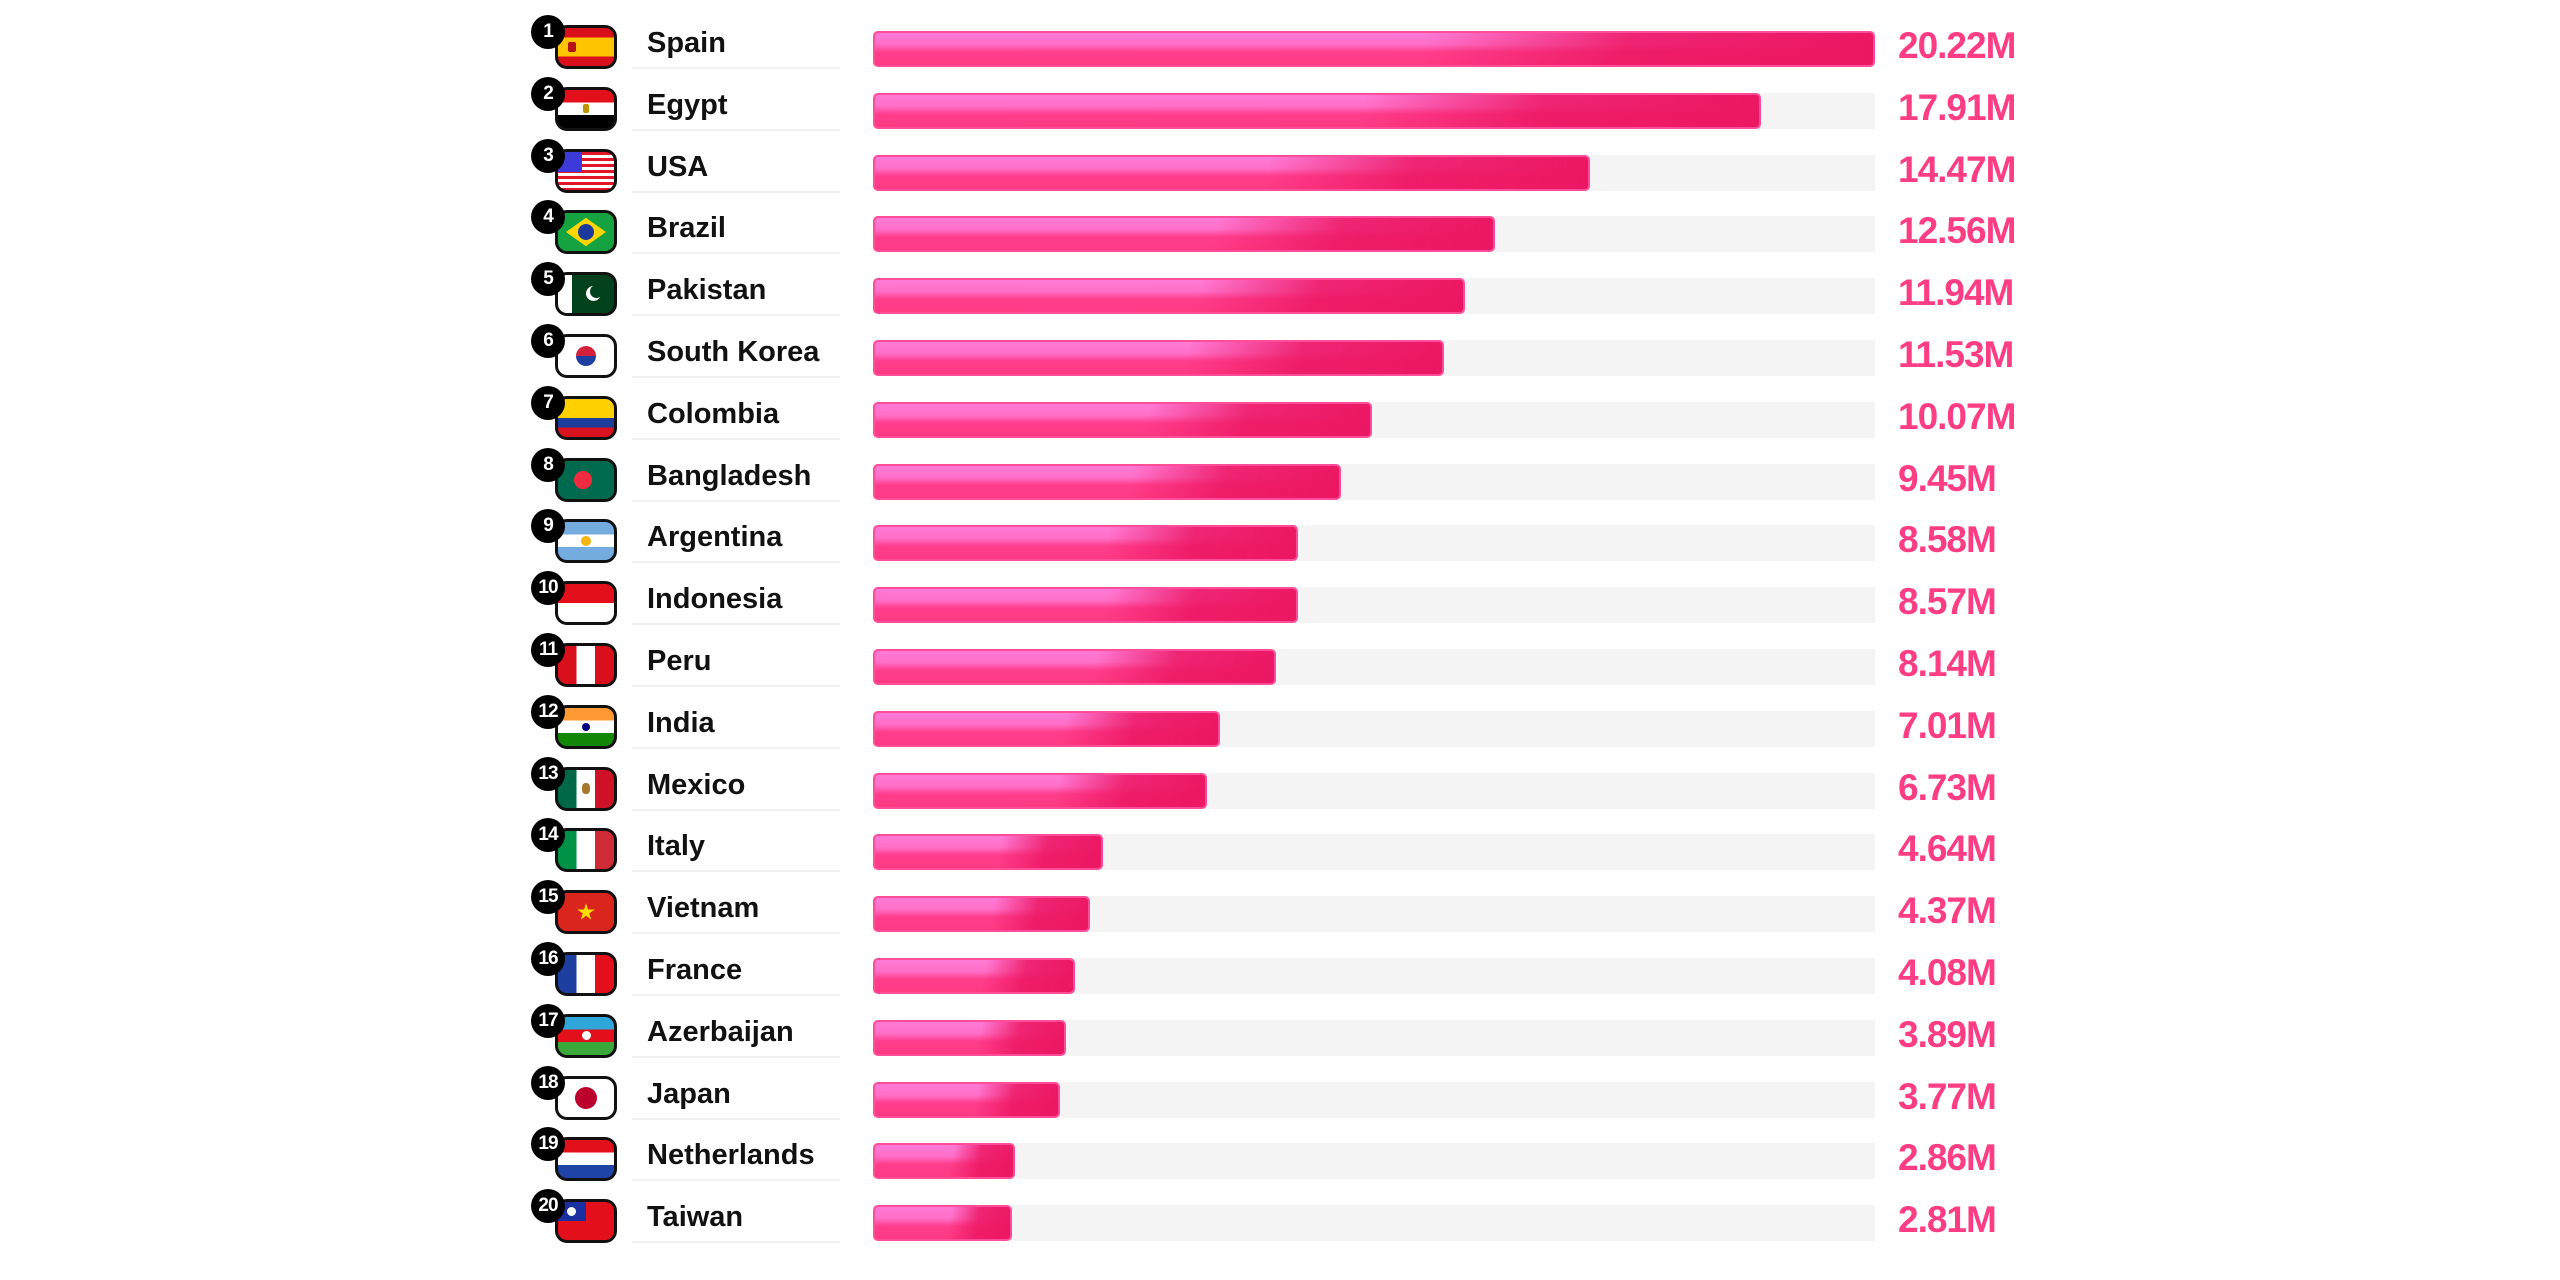  I want to click on value-label: 4.64M, so click(1947, 849).